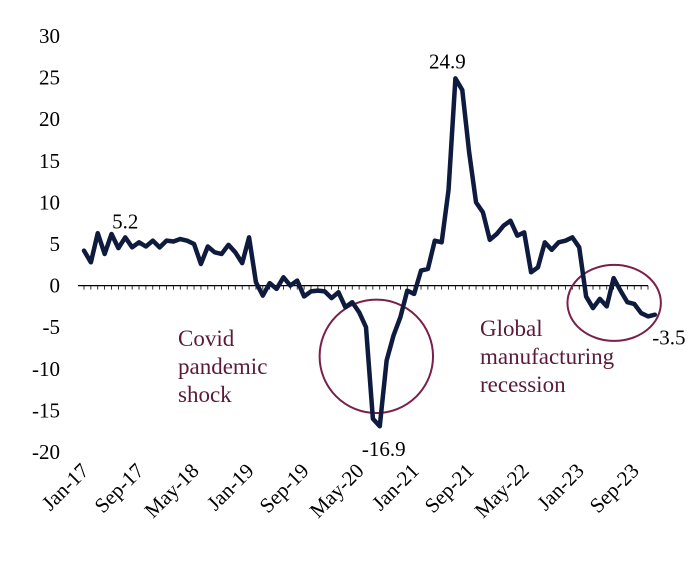 The image size is (700, 571). I want to click on data-label: -16.9, so click(384, 449).